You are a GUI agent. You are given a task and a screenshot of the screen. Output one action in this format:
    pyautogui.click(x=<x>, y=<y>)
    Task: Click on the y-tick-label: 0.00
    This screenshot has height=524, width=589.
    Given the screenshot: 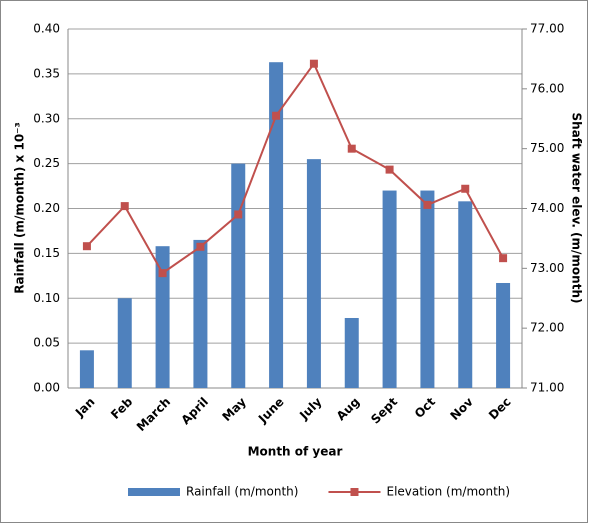 What is the action you would take?
    pyautogui.click(x=46, y=388)
    